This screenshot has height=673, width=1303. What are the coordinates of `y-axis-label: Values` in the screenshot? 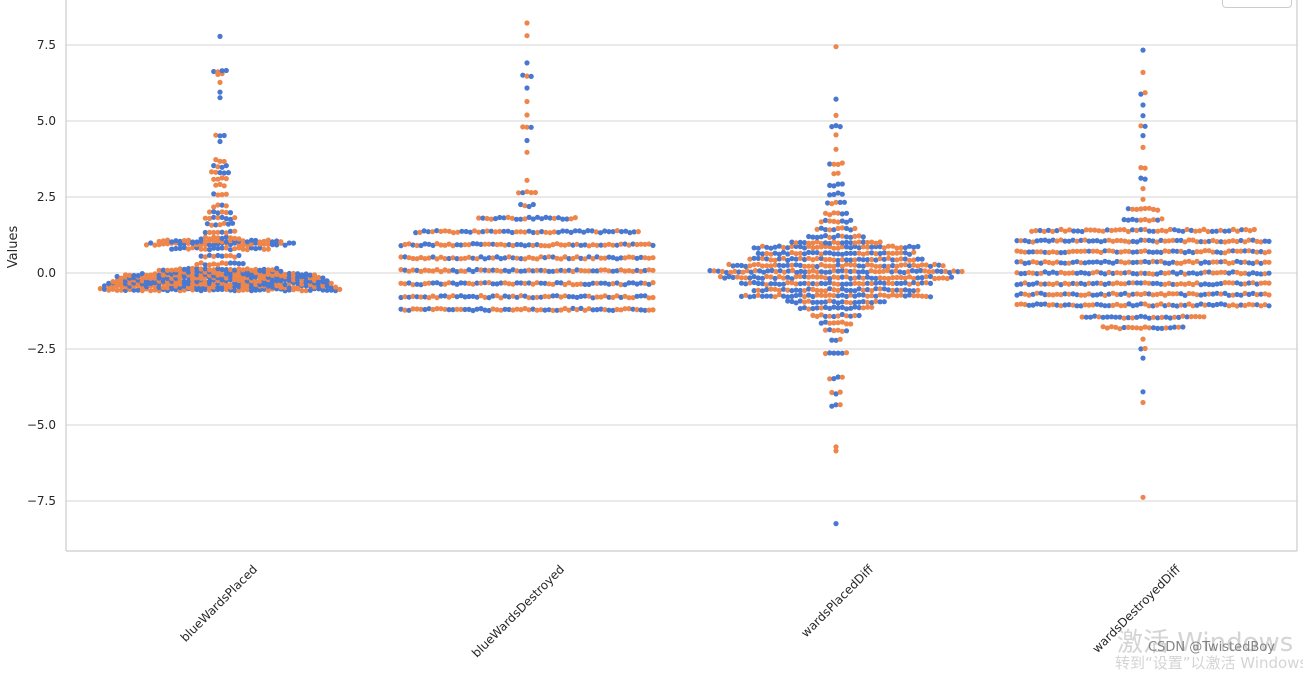 It's located at (13, 247).